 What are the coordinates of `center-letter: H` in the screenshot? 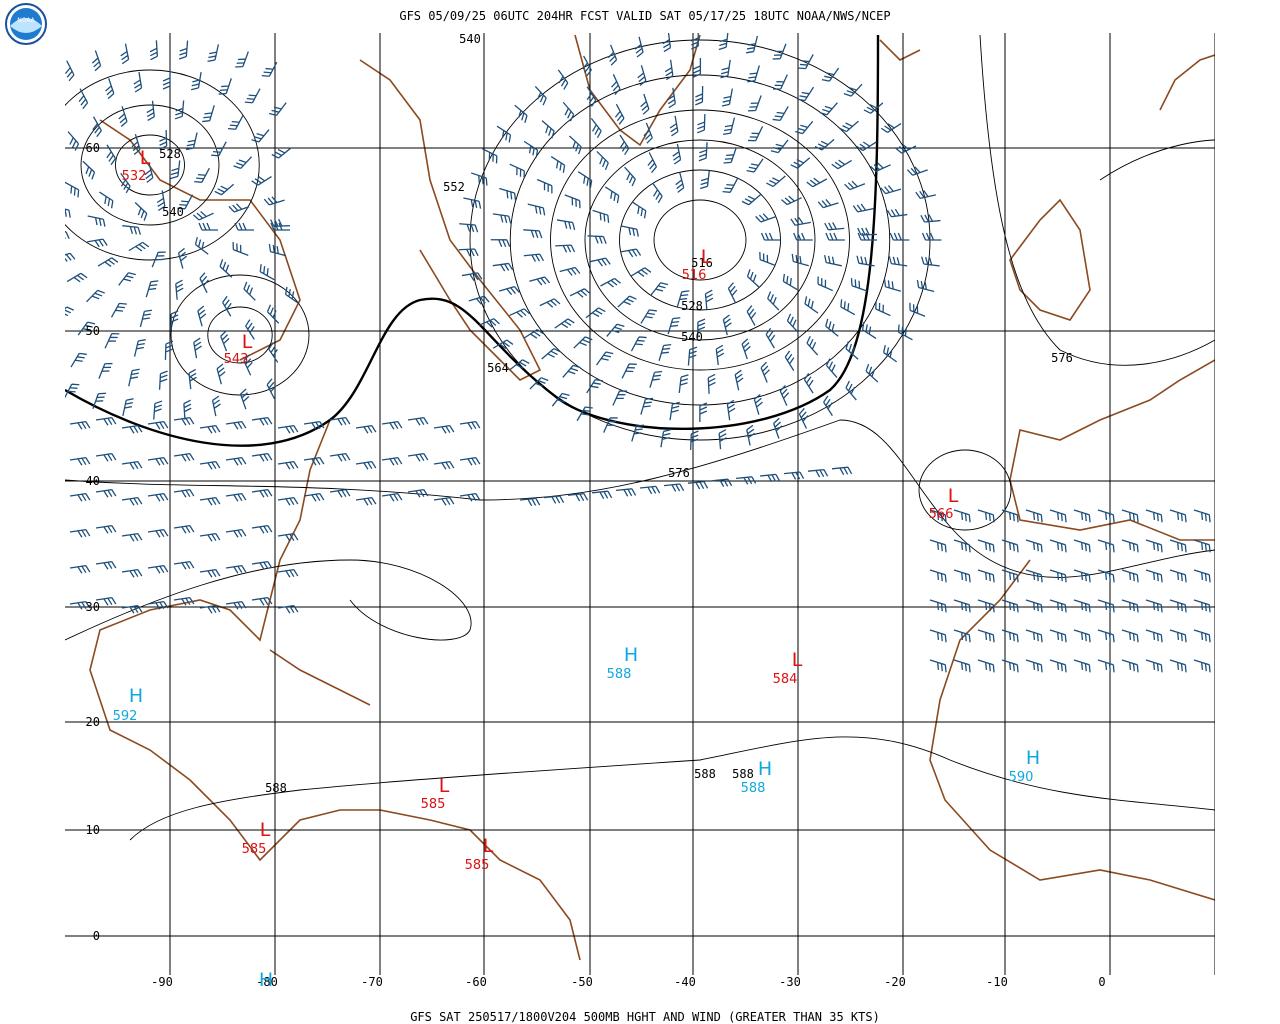 It's located at (765, 769).